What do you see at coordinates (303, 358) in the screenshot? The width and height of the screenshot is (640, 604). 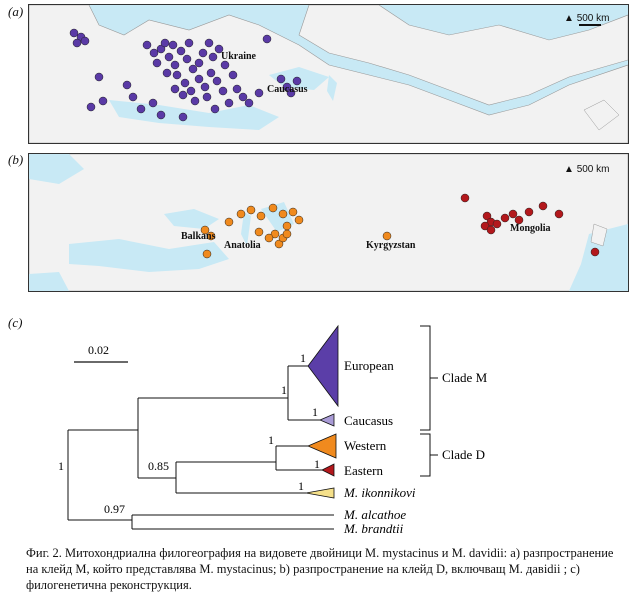 I see `support-european: 1` at bounding box center [303, 358].